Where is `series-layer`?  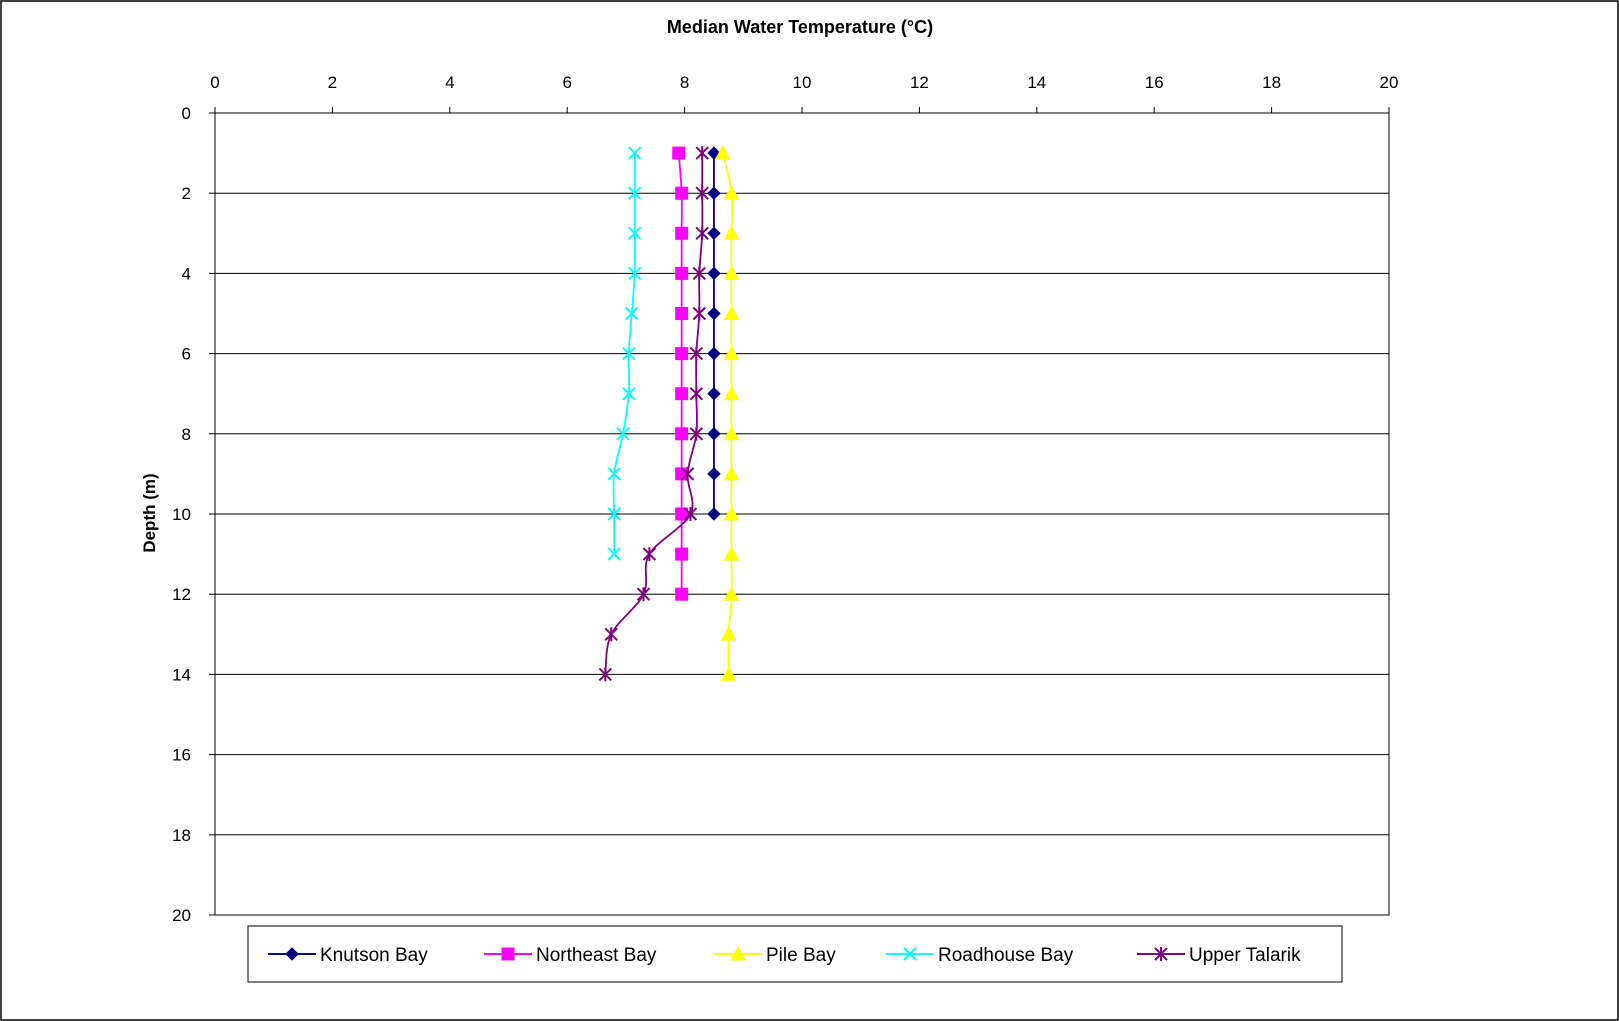
series-layer is located at coordinates (669, 413).